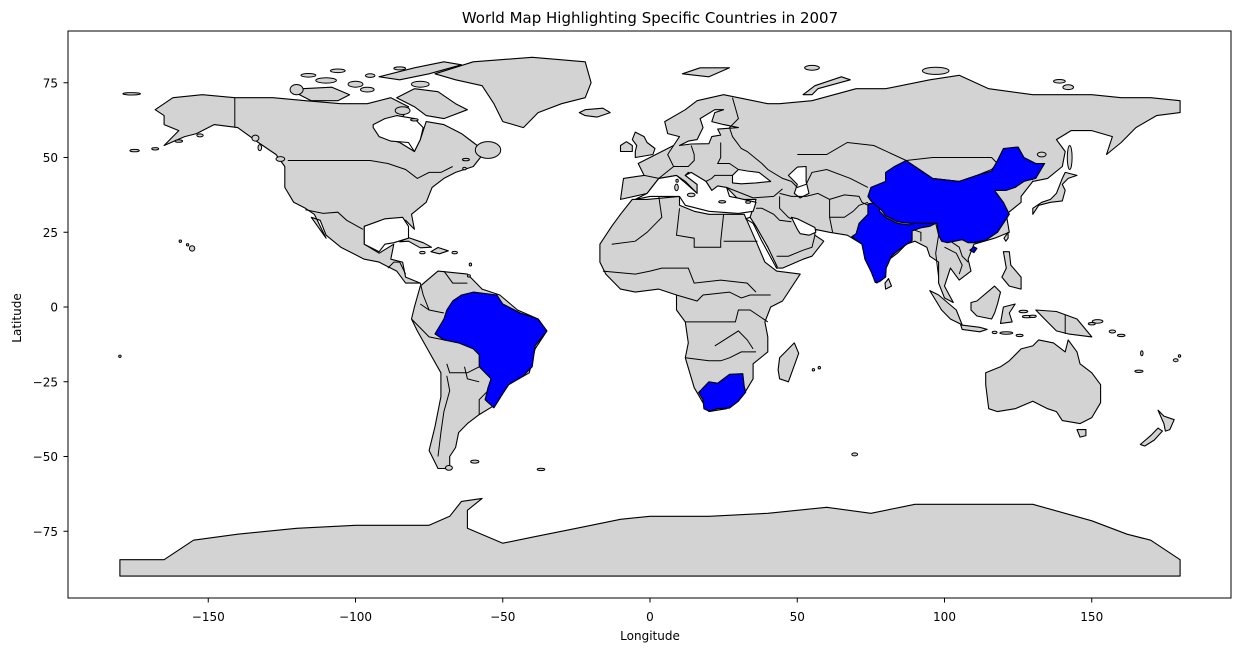 Image resolution: width=1240 pixels, height=653 pixels. What do you see at coordinates (208, 617) in the screenshot?
I see `x-tick-label: −150` at bounding box center [208, 617].